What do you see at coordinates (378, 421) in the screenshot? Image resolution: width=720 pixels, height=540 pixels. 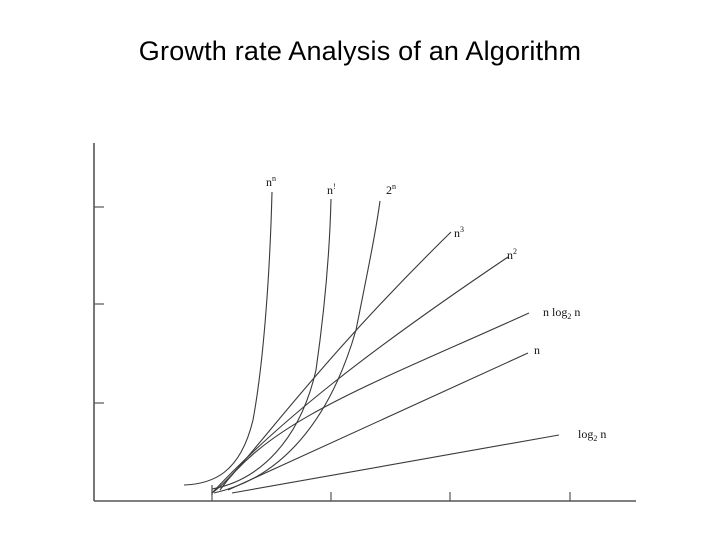 I see `curve-linear-n` at bounding box center [378, 421].